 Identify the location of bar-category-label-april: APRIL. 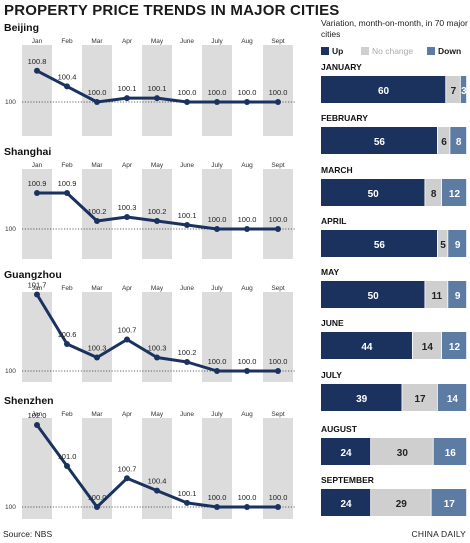
(334, 221).